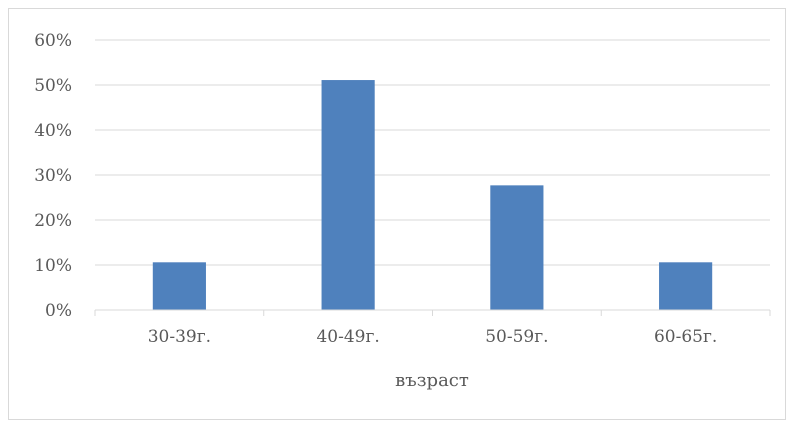 The width and height of the screenshot is (787, 421). I want to click on x-axis-title: възраст, so click(432, 380).